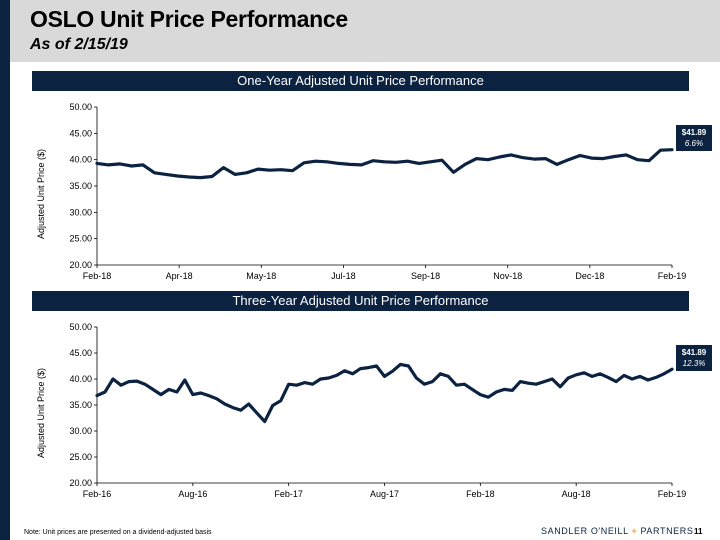 The image size is (720, 540). I want to click on x-tick-label: May-18, so click(261, 276).